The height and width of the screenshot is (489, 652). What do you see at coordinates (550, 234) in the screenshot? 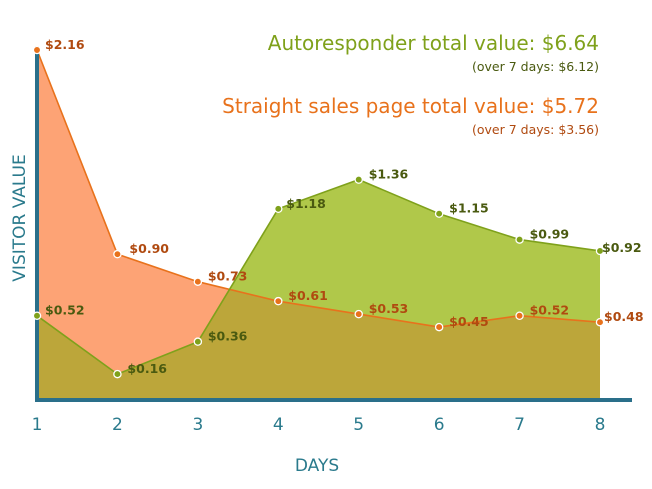
I see `autoresponder-data-label: $0.99` at bounding box center [550, 234].